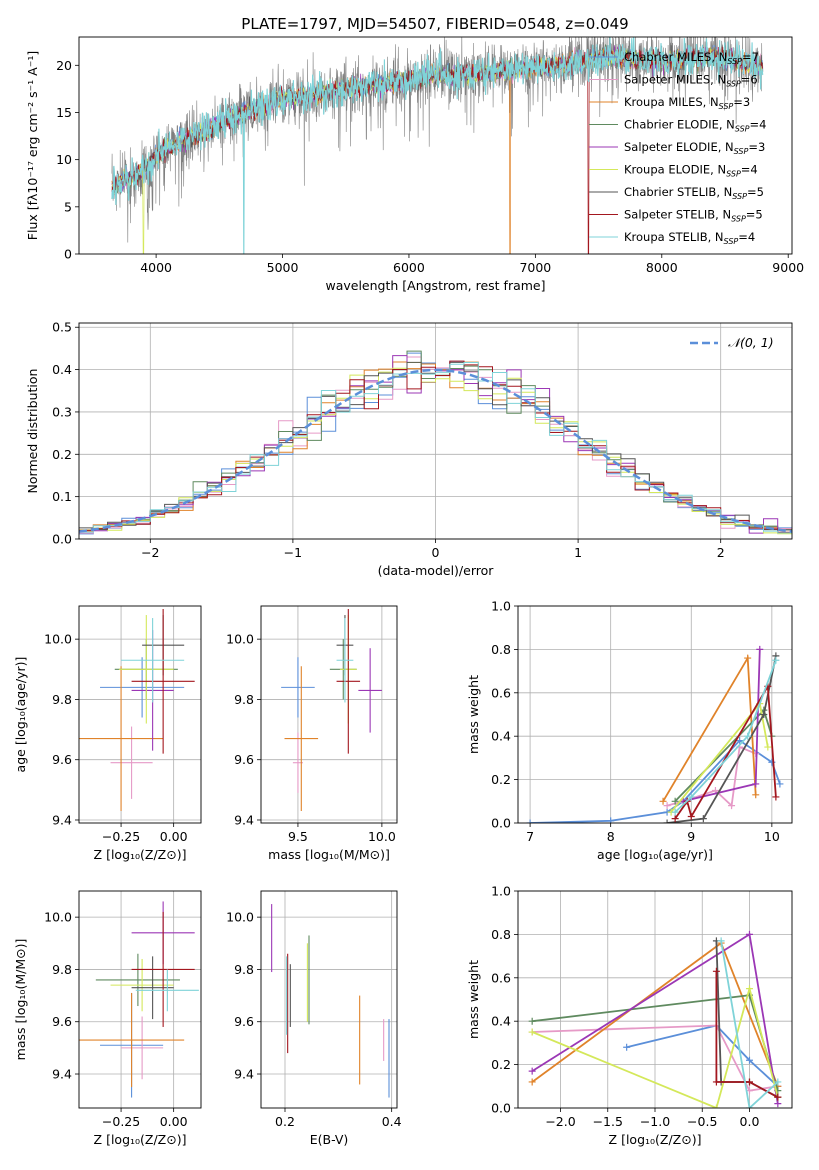  I want to click on x-tick-label: −2, so click(150, 552).